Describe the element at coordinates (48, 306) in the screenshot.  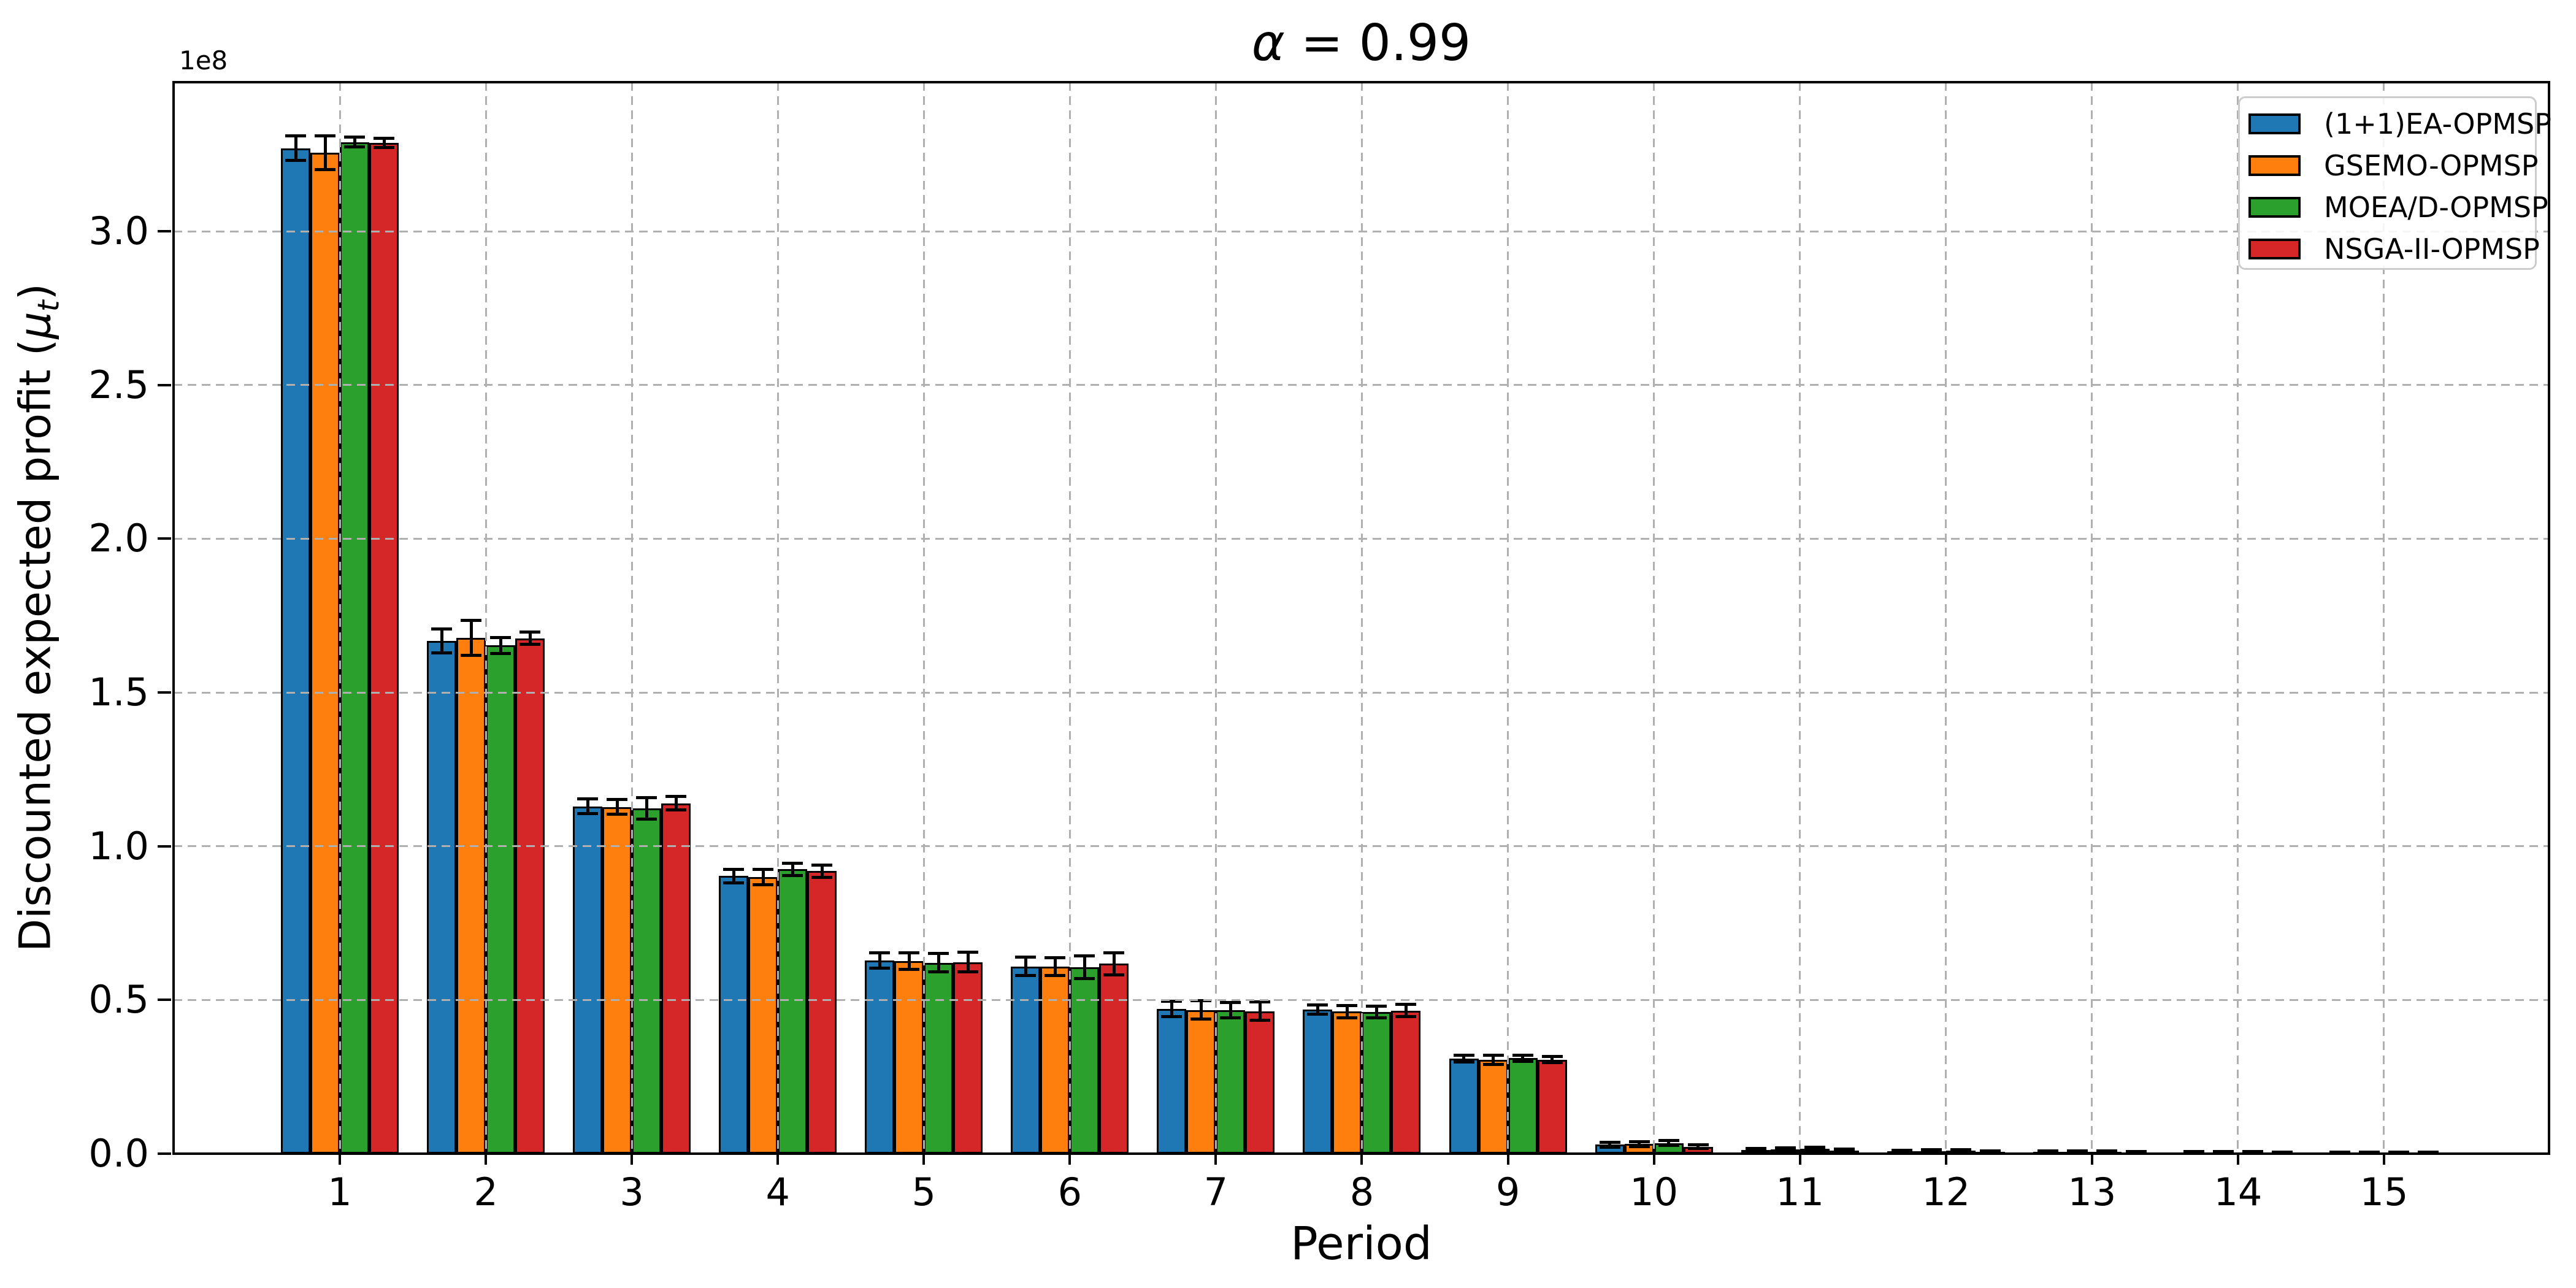
I see `y-axis-label-subscript: t` at that location.